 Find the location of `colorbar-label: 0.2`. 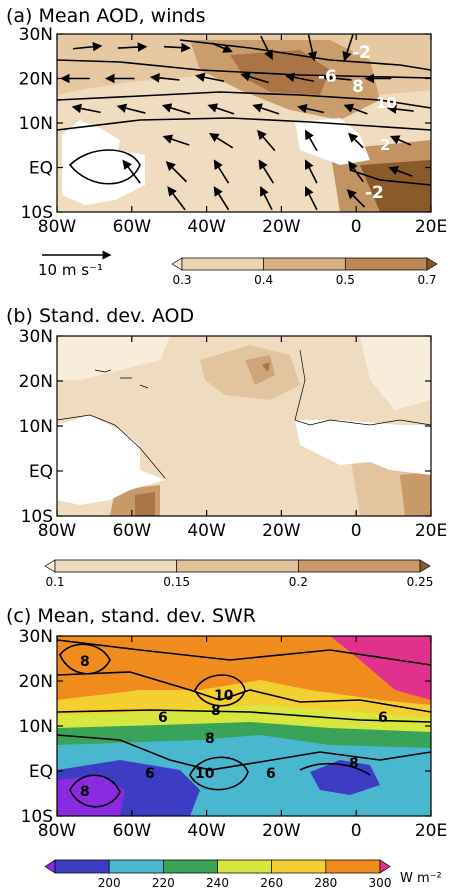

colorbar-label: 0.2 is located at coordinates (298, 582).